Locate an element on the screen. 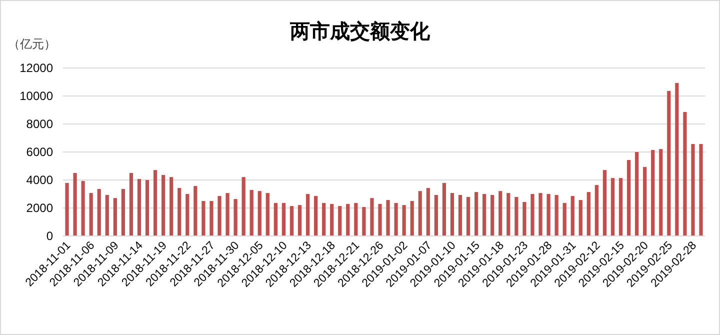  y-tick-label: 0 is located at coordinates (50, 236).